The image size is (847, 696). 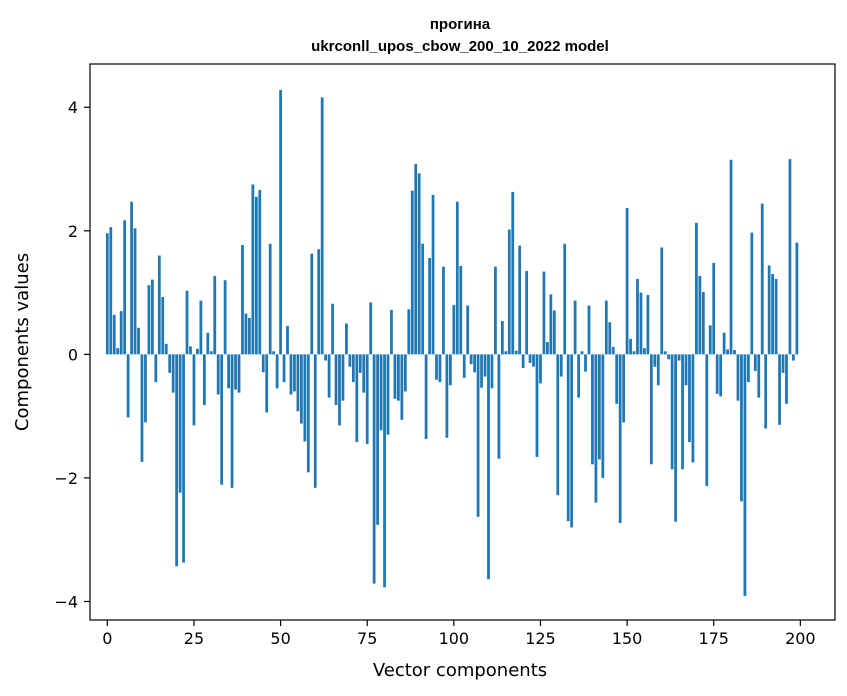 I want to click on x-tick-label: 175, so click(x=713, y=638).